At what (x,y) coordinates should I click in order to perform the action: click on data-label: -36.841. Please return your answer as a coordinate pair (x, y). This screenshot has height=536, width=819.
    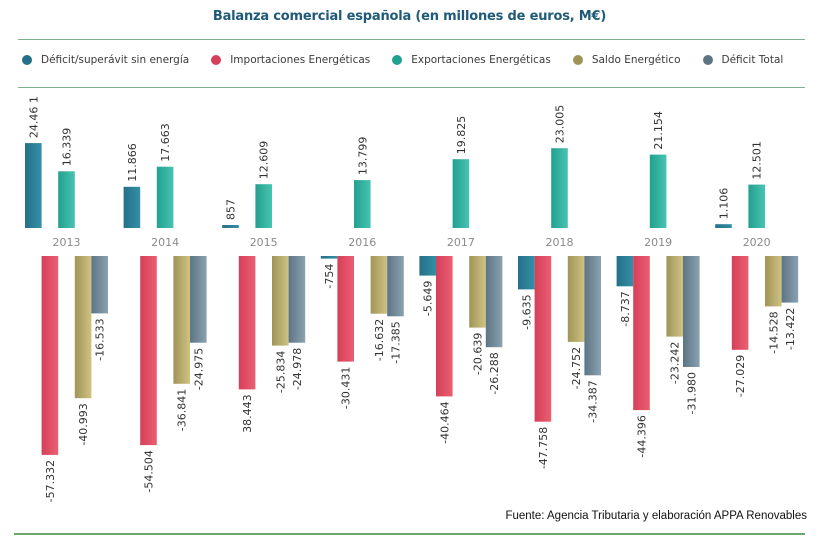
    Looking at the image, I should click on (182, 410).